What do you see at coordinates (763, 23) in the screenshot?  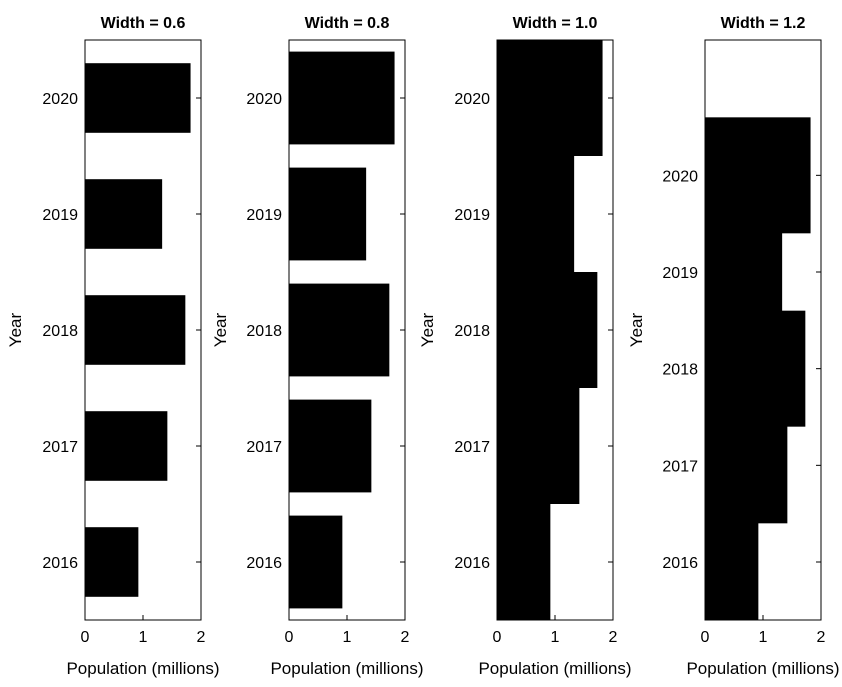 I see `chart-title: Width = 1.2` at bounding box center [763, 23].